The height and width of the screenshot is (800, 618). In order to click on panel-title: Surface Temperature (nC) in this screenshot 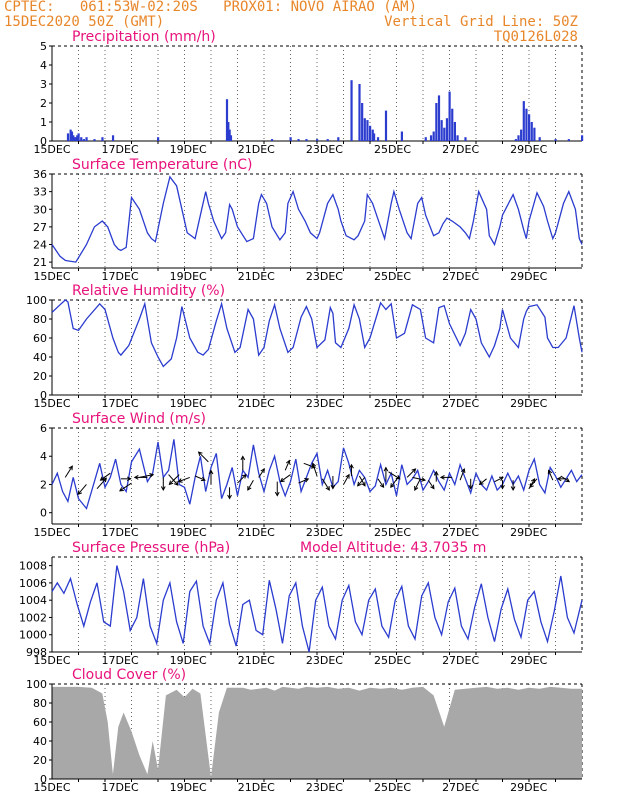, I will do `click(162, 165)`.